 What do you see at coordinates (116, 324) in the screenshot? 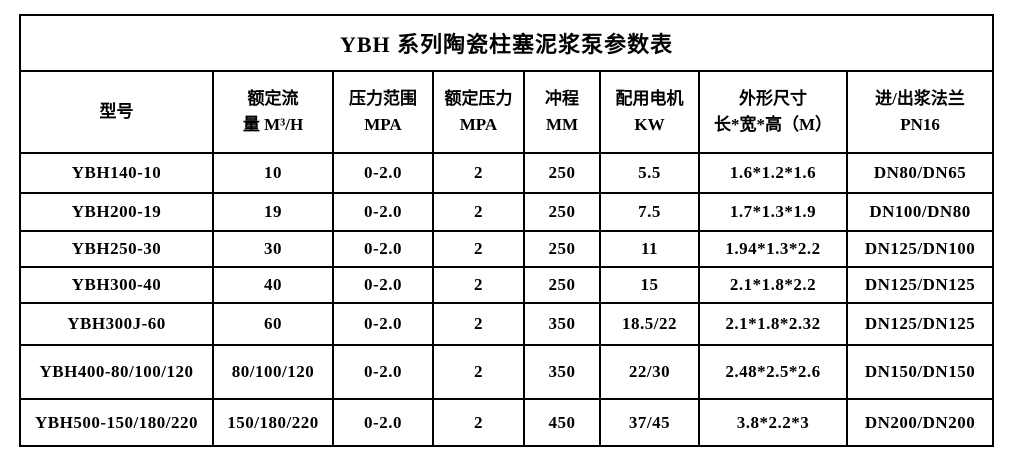
I see `table-cell-model: YBH300J-60` at bounding box center [116, 324].